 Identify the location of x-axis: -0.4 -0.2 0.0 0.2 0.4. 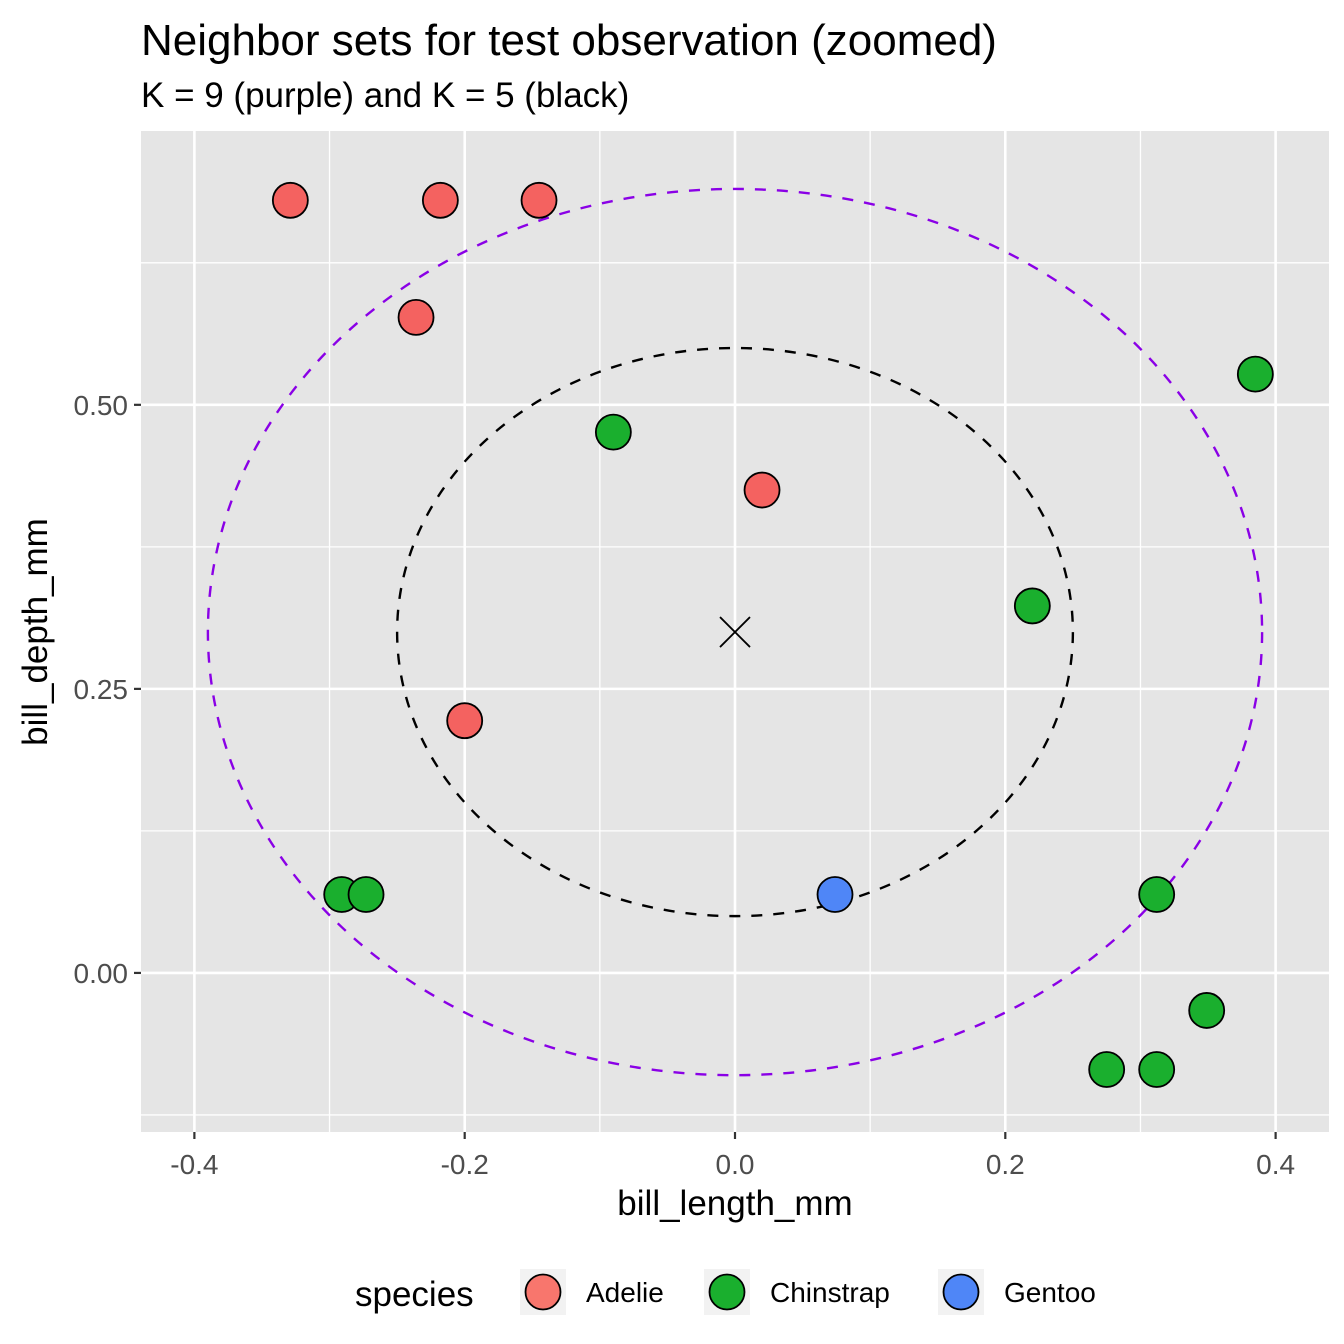
(732, 1156).